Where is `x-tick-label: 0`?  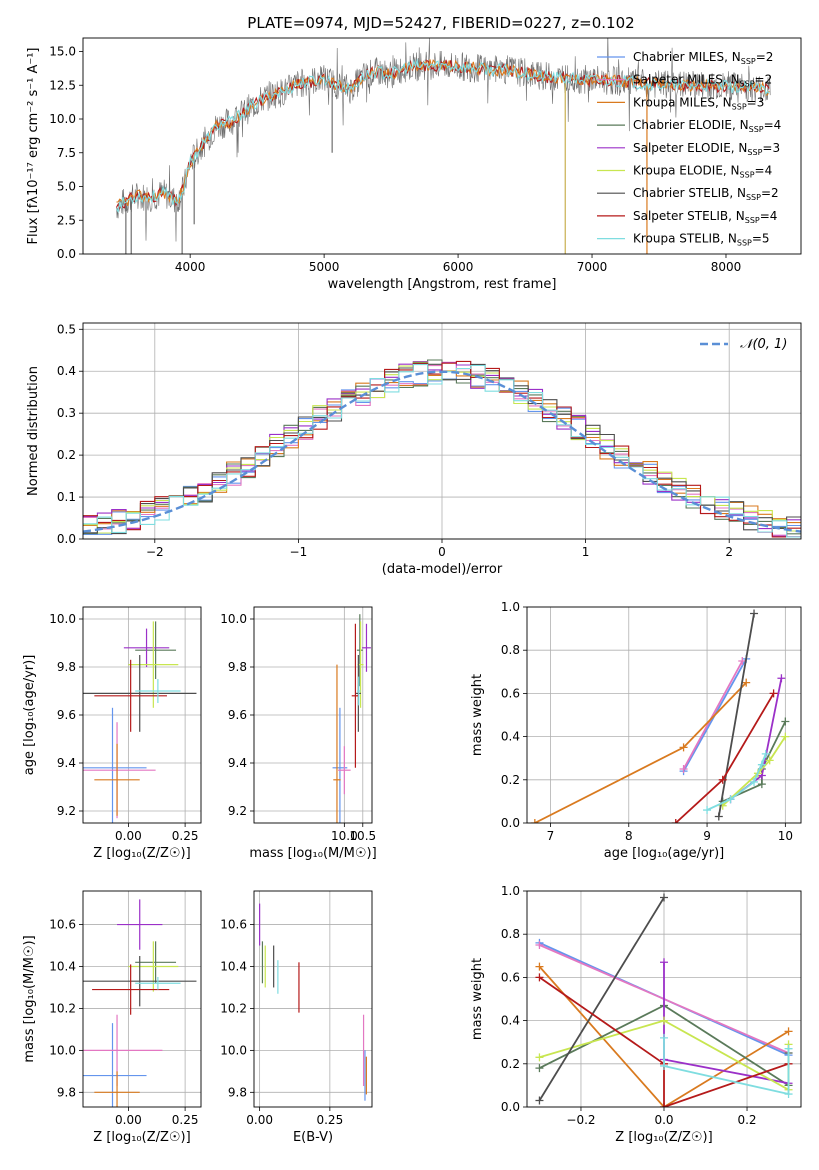
x-tick-label: 0 is located at coordinates (442, 552).